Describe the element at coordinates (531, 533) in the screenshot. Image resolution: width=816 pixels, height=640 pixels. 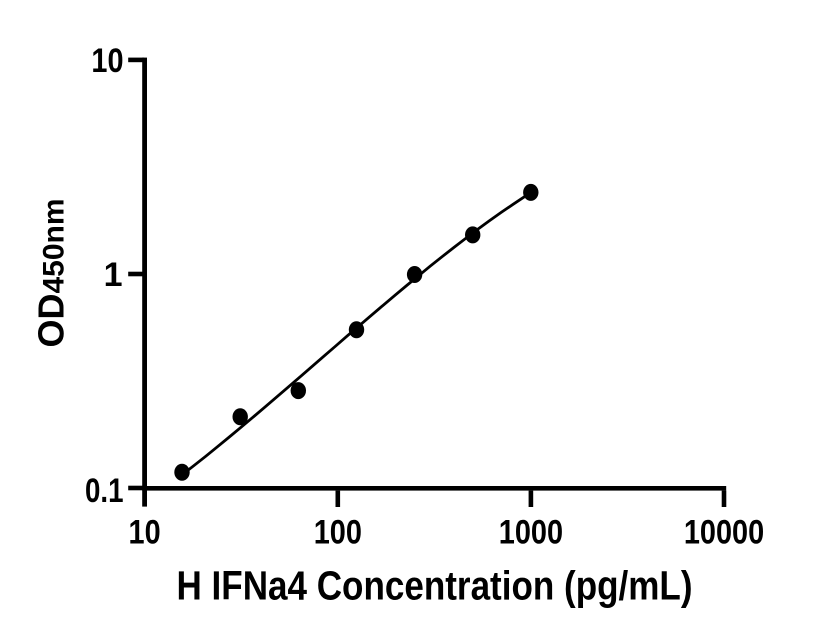
I see `svg-text: 1000` at that location.